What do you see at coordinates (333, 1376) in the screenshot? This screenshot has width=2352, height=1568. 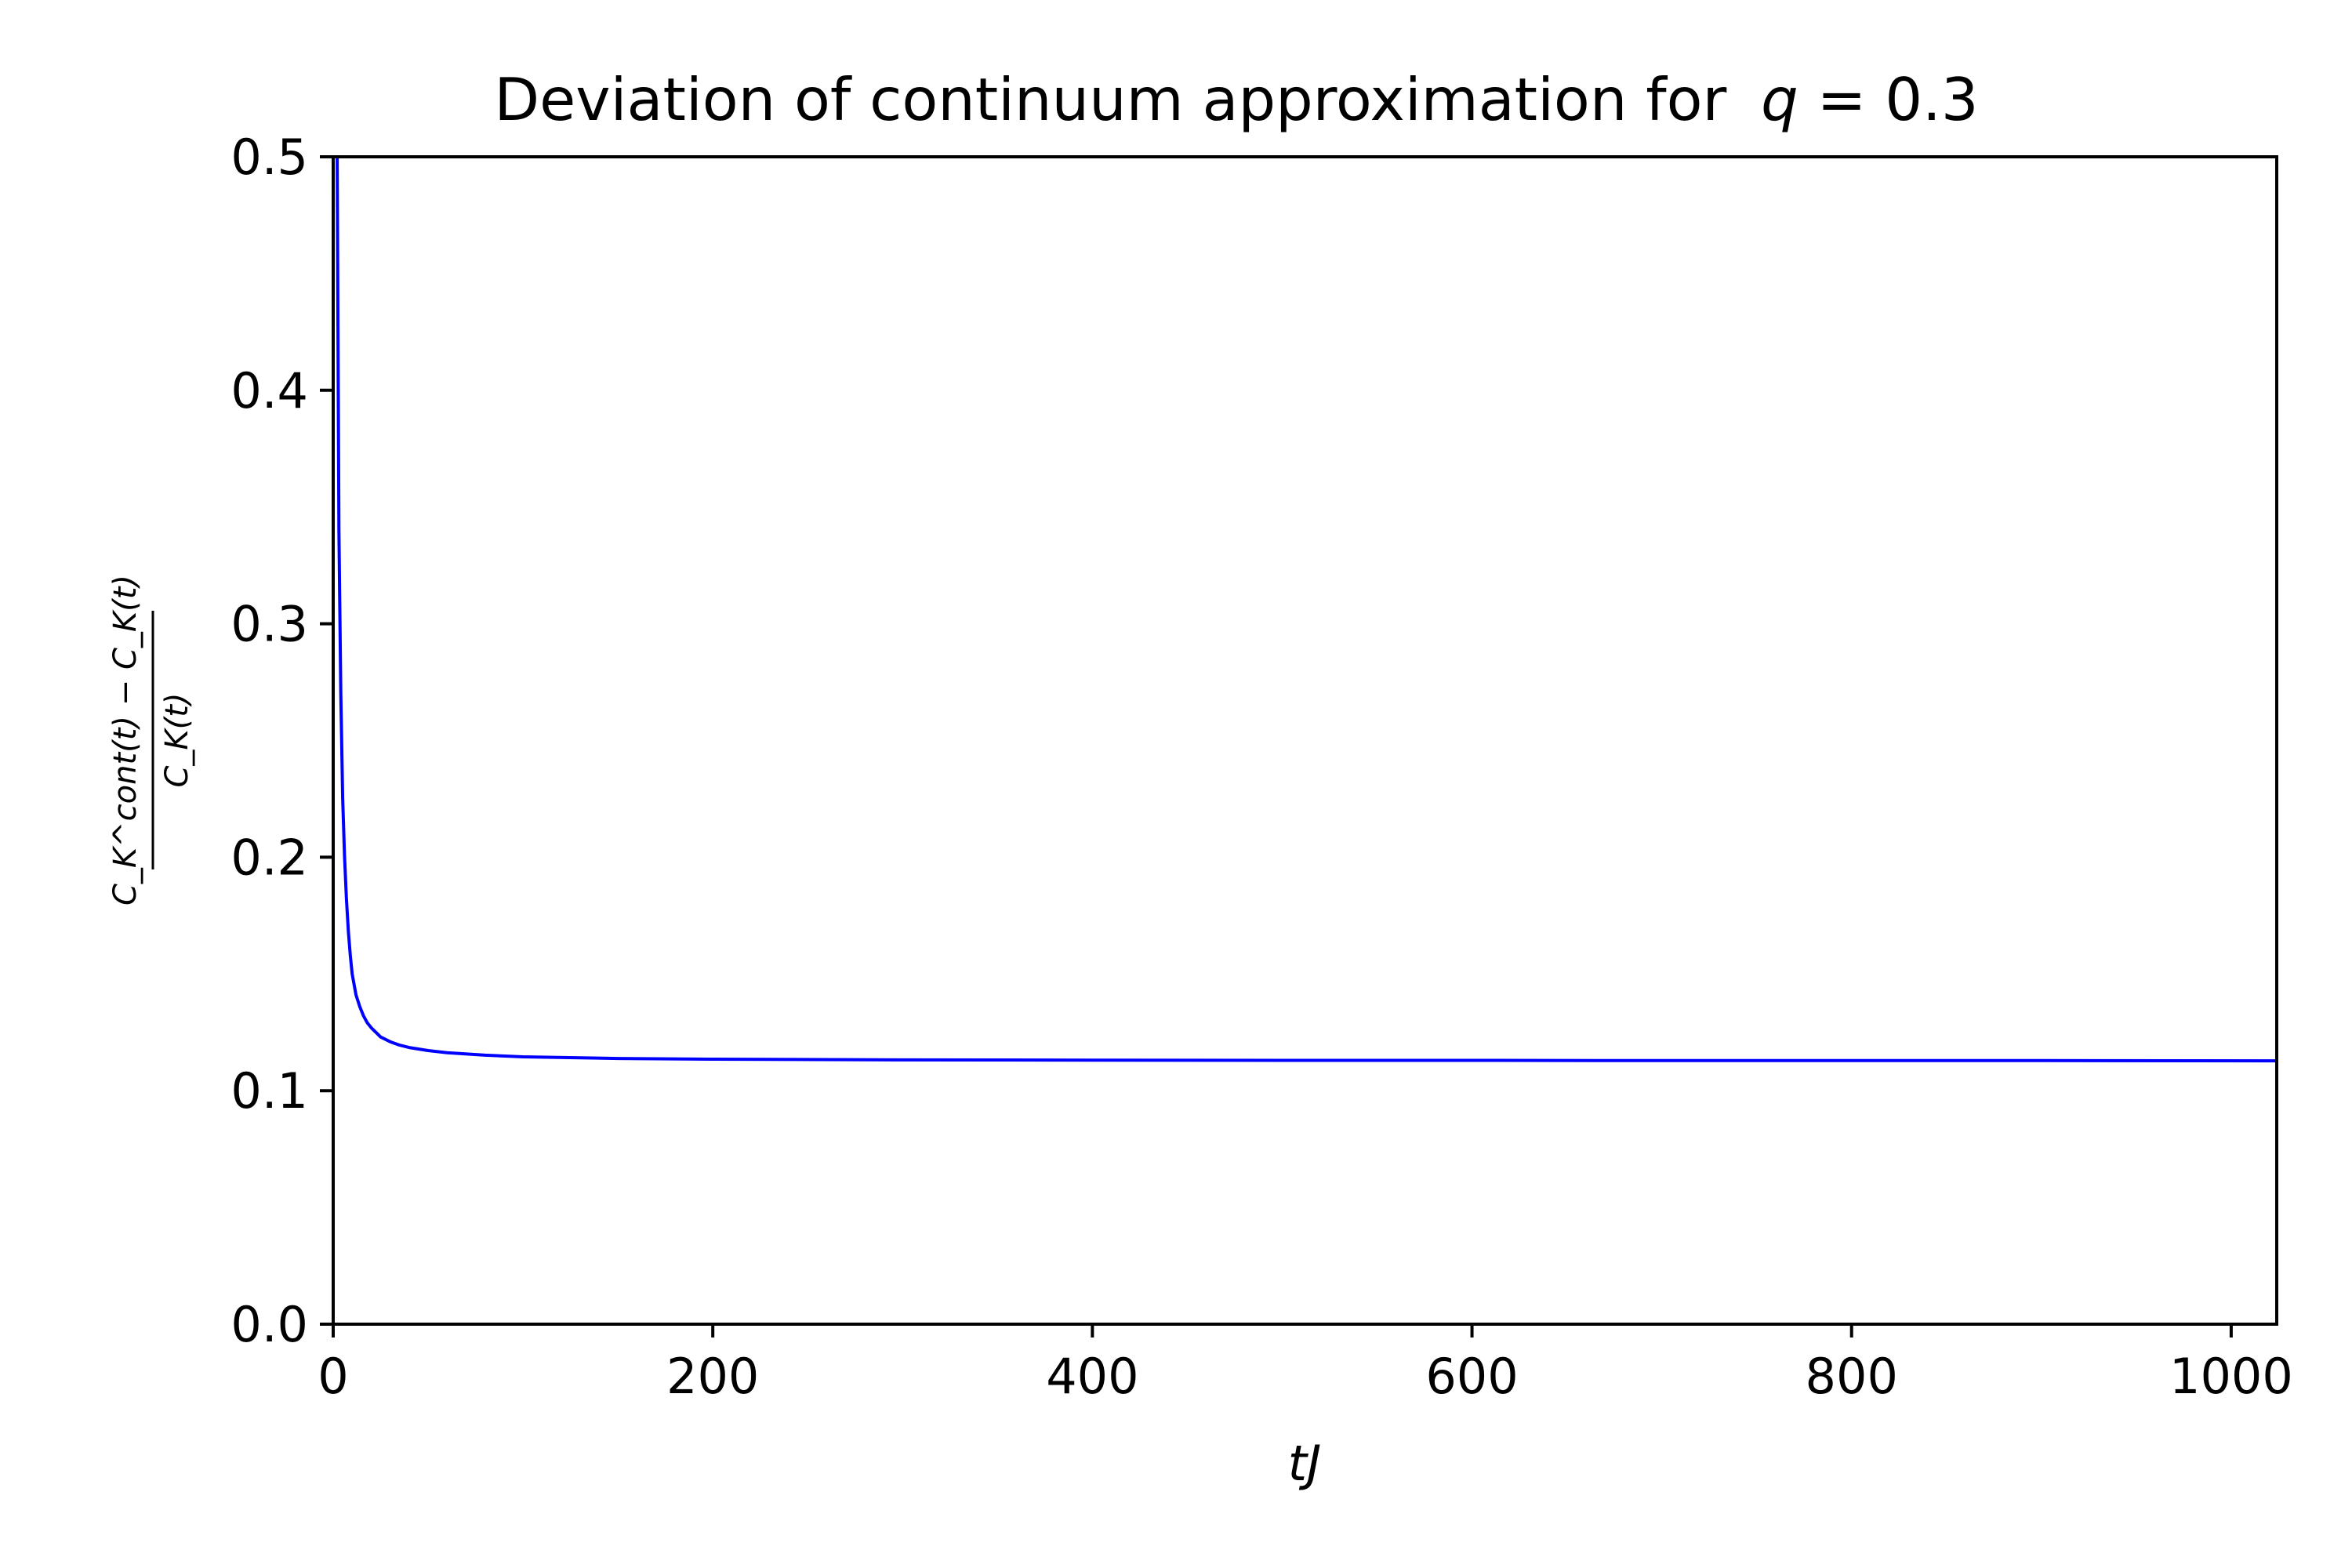 I see `x-tick-label: 0` at bounding box center [333, 1376].